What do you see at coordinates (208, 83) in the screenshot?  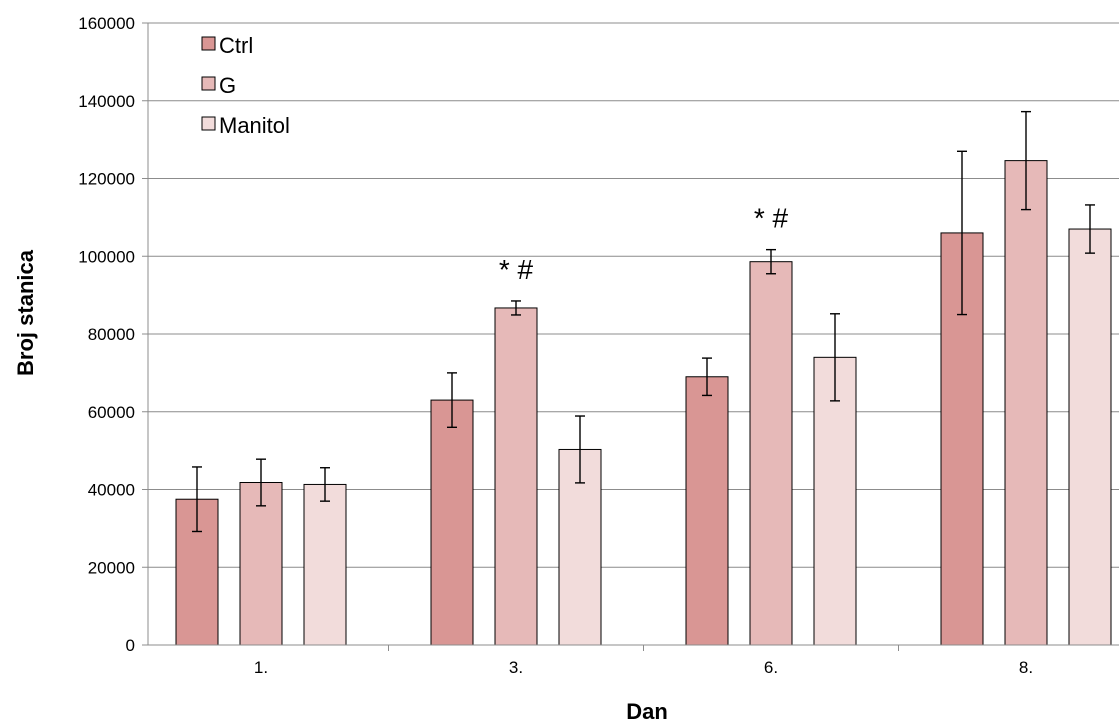 I see `legend-swatch-g` at bounding box center [208, 83].